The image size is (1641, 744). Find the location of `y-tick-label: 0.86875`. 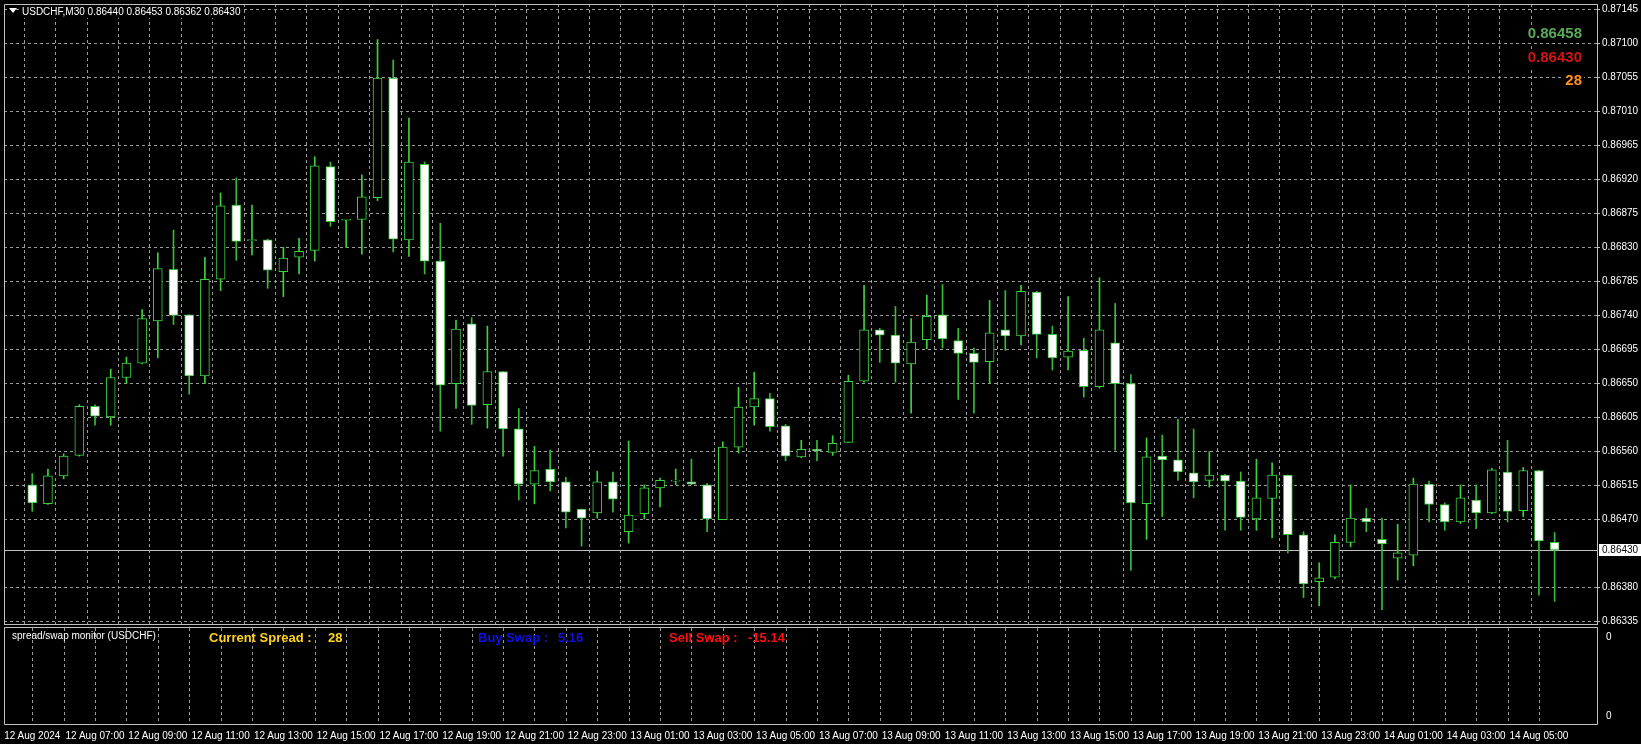

y-tick-label: 0.86875 is located at coordinates (1620, 213).